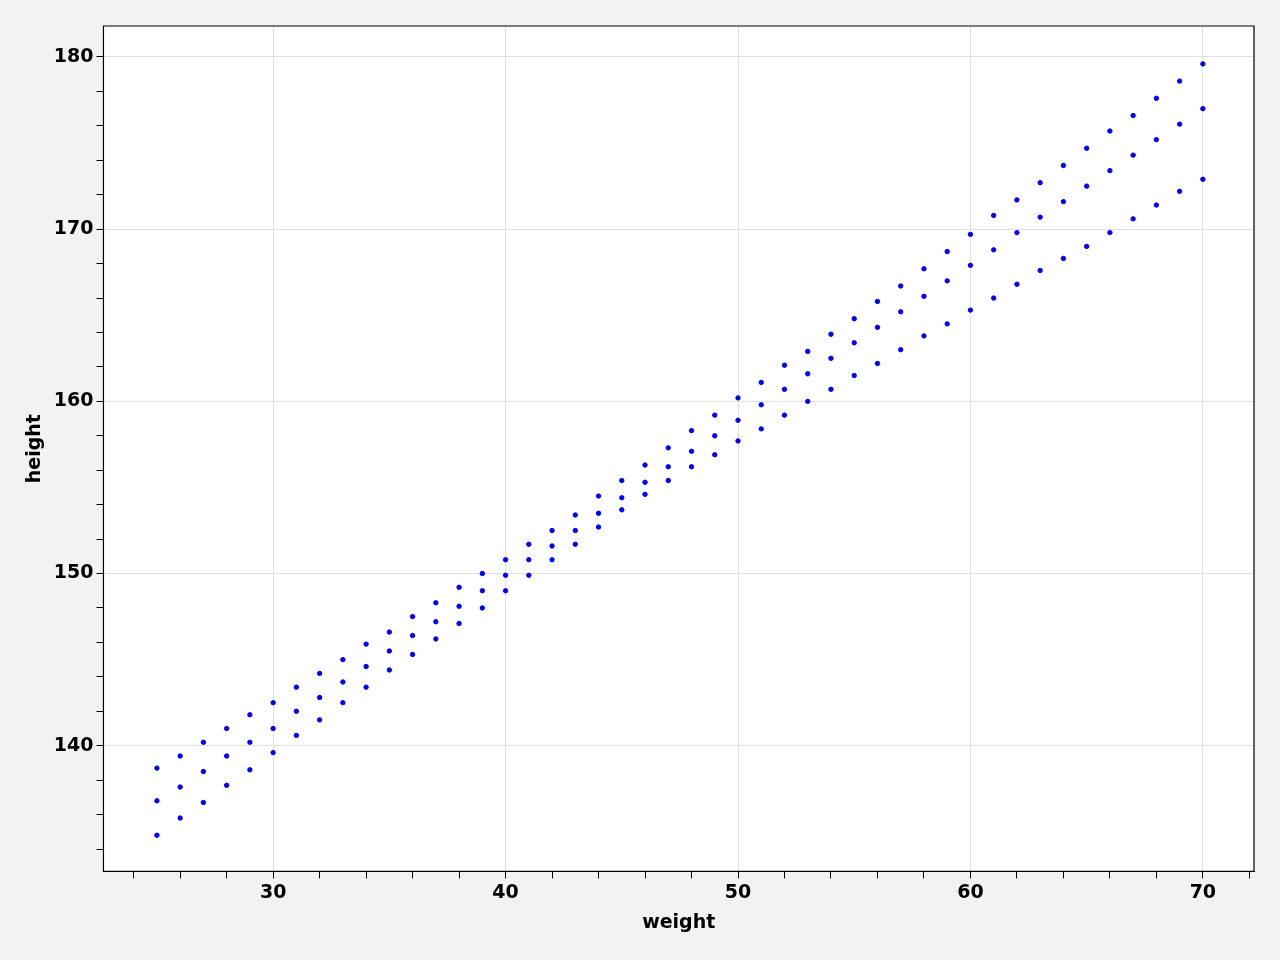 Image resolution: width=1280 pixels, height=960 pixels. Describe the element at coordinates (505, 890) in the screenshot. I see `x-tick-label: 40` at that location.